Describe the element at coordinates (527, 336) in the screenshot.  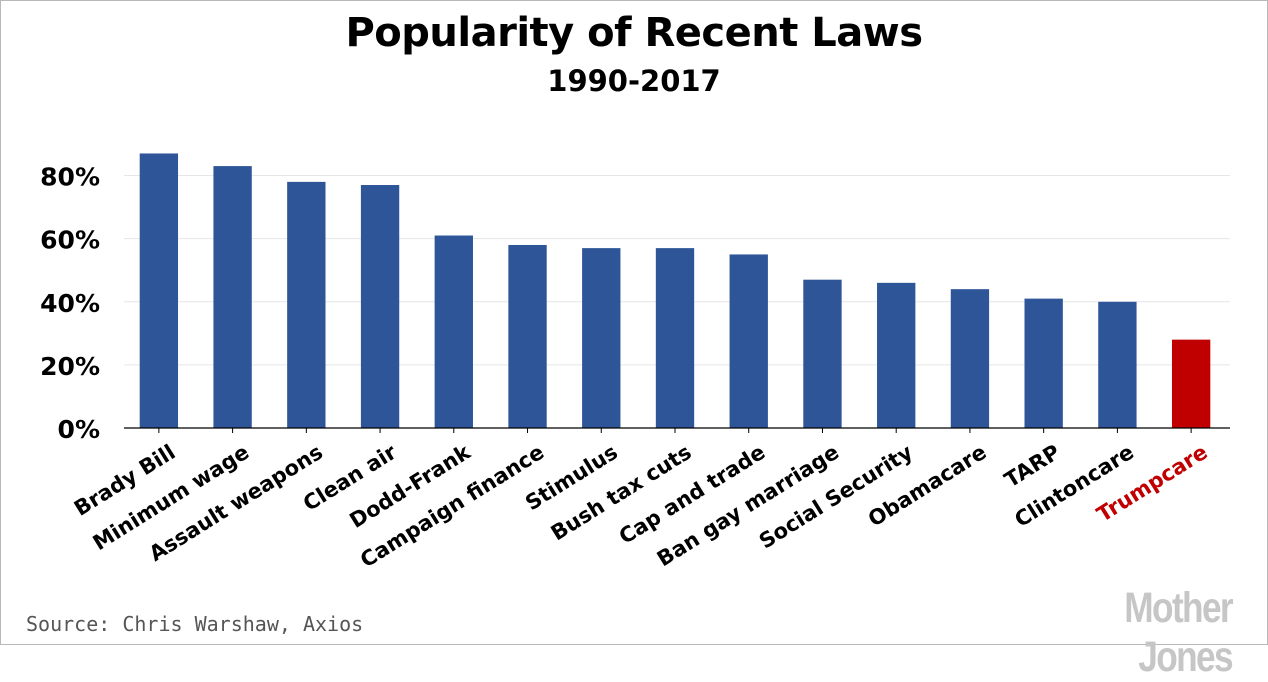
I see `bar-campaign-finance` at that location.